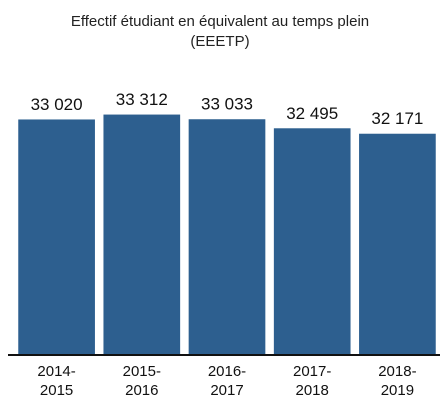 This screenshot has height=404, width=440. Describe the element at coordinates (227, 381) in the screenshot. I see `x-tick-label: 2016-2017` at that location.